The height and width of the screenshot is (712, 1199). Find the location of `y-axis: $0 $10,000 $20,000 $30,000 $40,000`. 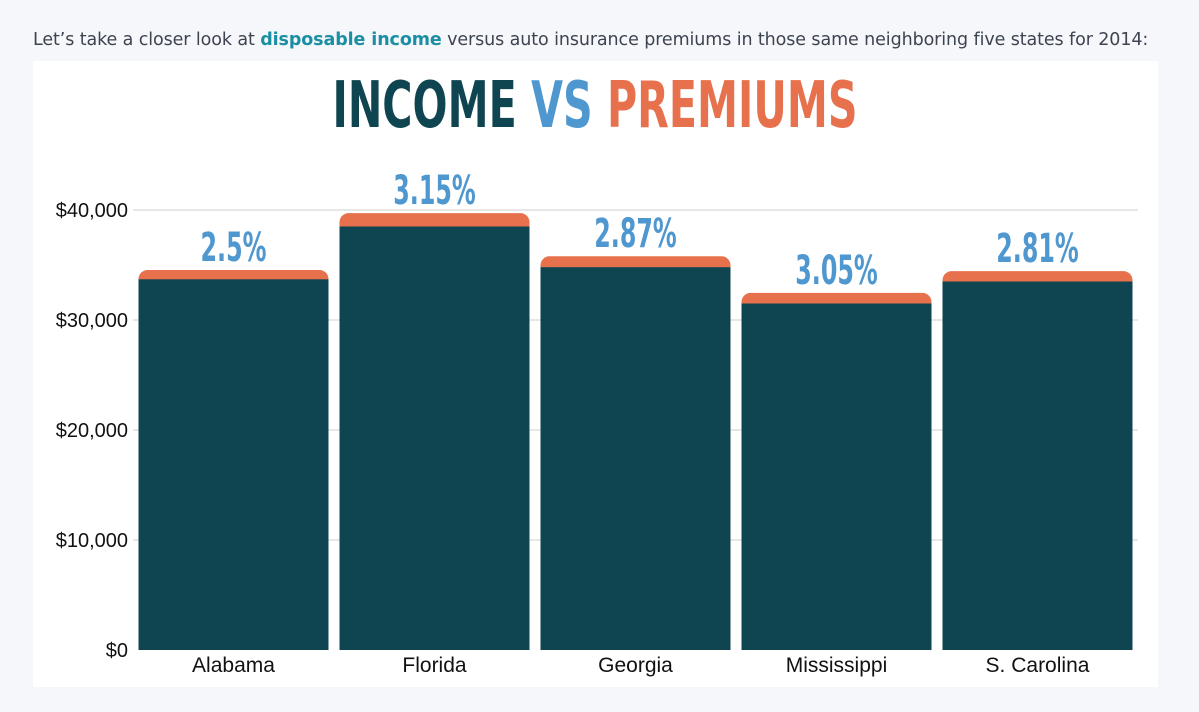

y-axis: $0 $10,000 $20,000 $30,000 $40,000 is located at coordinates (92, 431).